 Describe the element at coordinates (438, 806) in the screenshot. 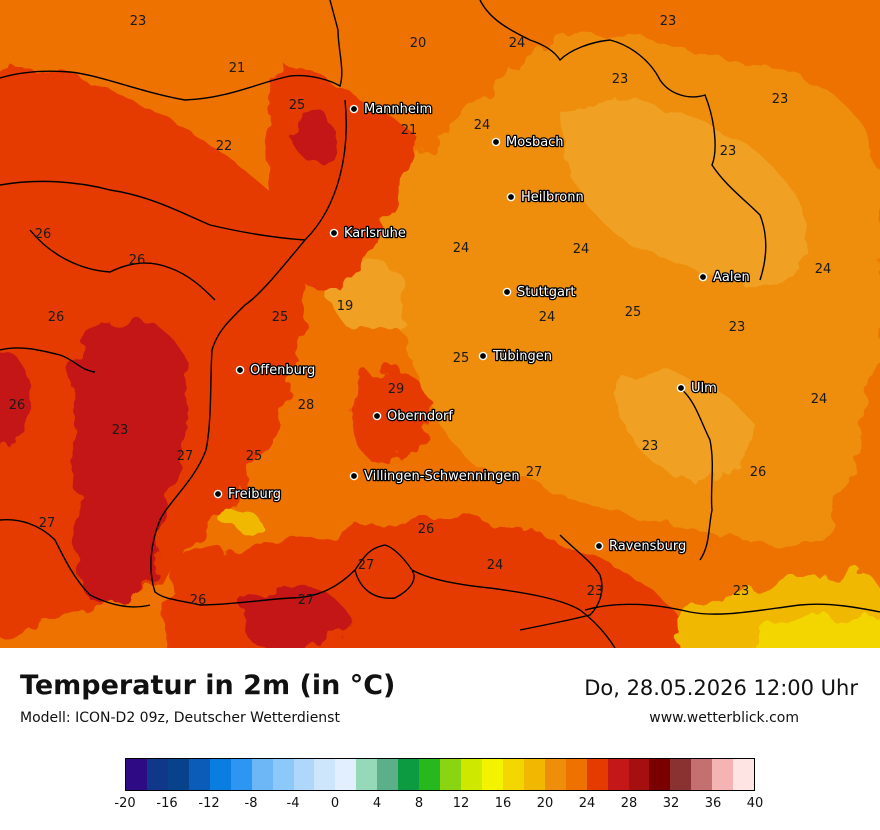

I see `legend-ticks: -20 -16 -12 -8 -4 0 4 8 12 16 20 24 28 32 36 40` at that location.